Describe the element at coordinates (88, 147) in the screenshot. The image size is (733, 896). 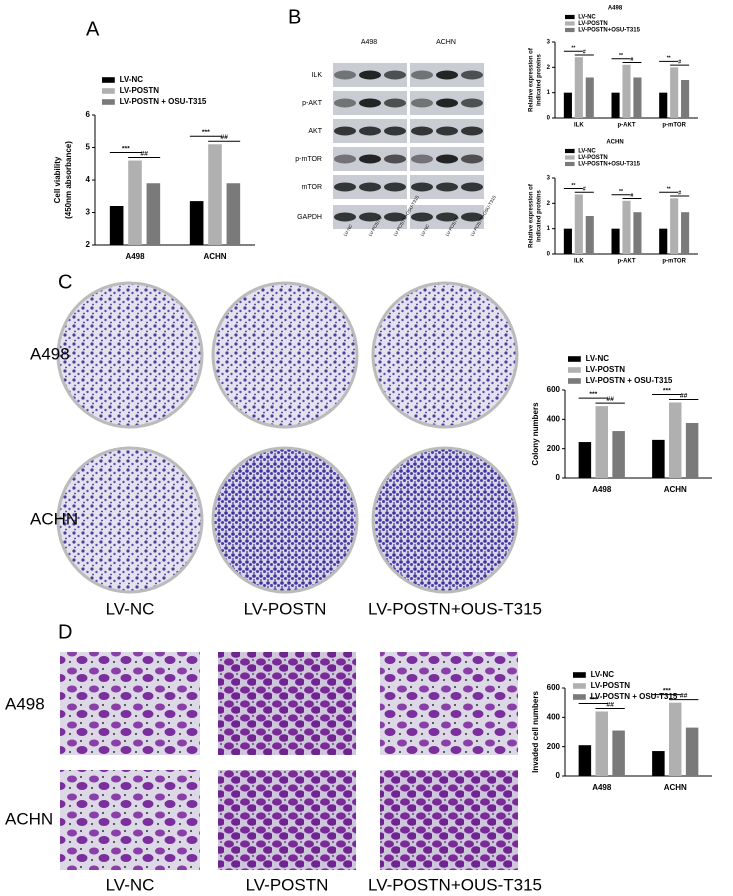
I see `y-tick-label: 5` at that location.